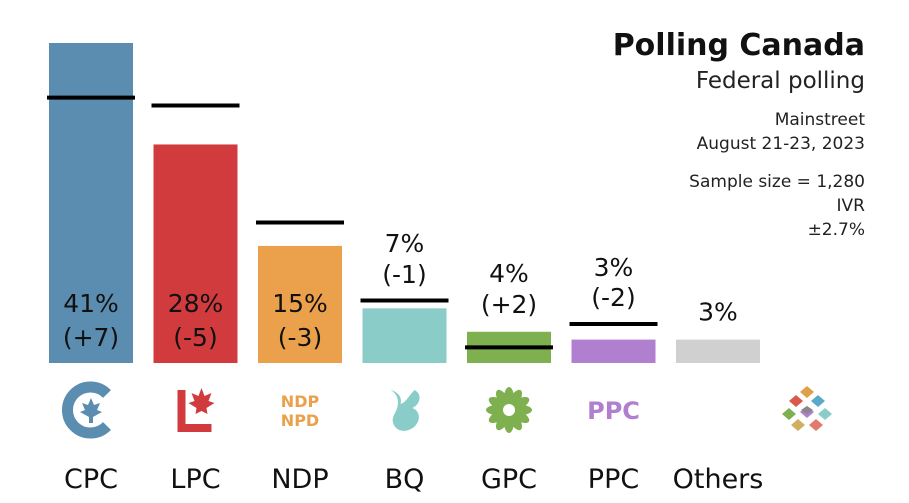  What do you see at coordinates (195, 253) in the screenshot?
I see `bar-lpc` at bounding box center [195, 253].